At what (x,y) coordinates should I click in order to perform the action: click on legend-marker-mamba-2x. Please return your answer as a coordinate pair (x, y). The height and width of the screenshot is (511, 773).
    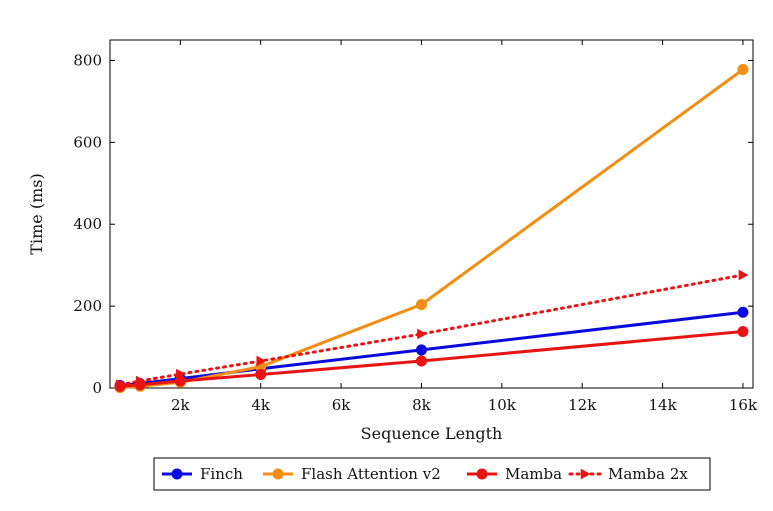
    Looking at the image, I should click on (585, 474).